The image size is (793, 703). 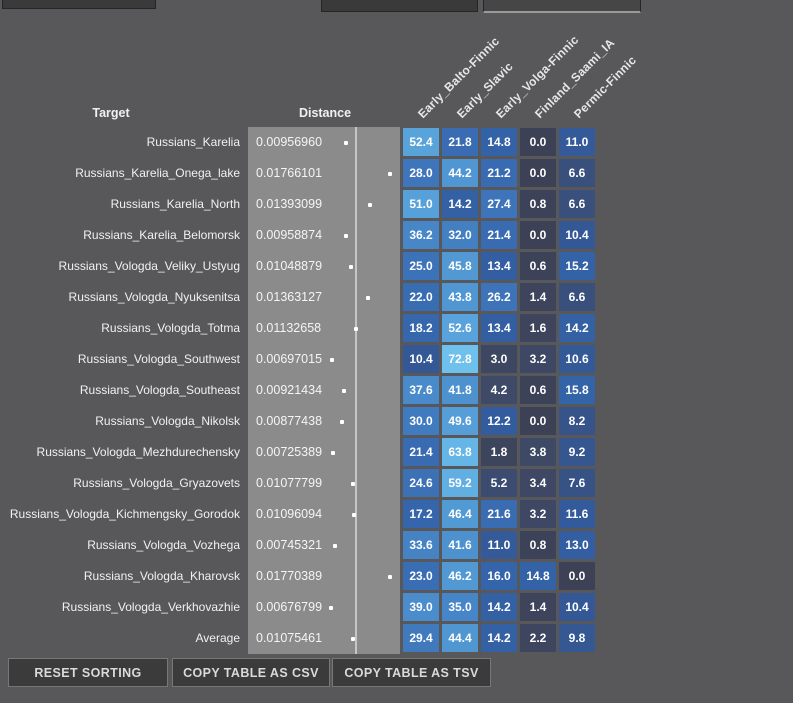 I want to click on distance-value: 0.01770389, so click(x=289, y=576).